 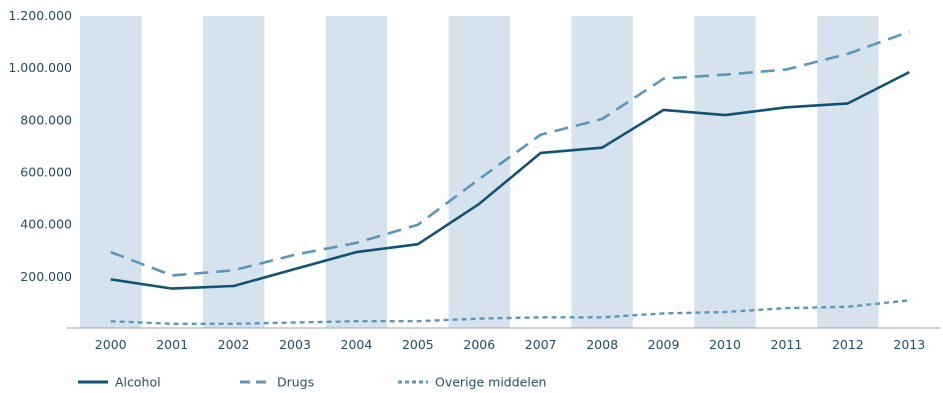 What do you see at coordinates (138, 382) in the screenshot?
I see `legend-label: Alcohol` at bounding box center [138, 382].